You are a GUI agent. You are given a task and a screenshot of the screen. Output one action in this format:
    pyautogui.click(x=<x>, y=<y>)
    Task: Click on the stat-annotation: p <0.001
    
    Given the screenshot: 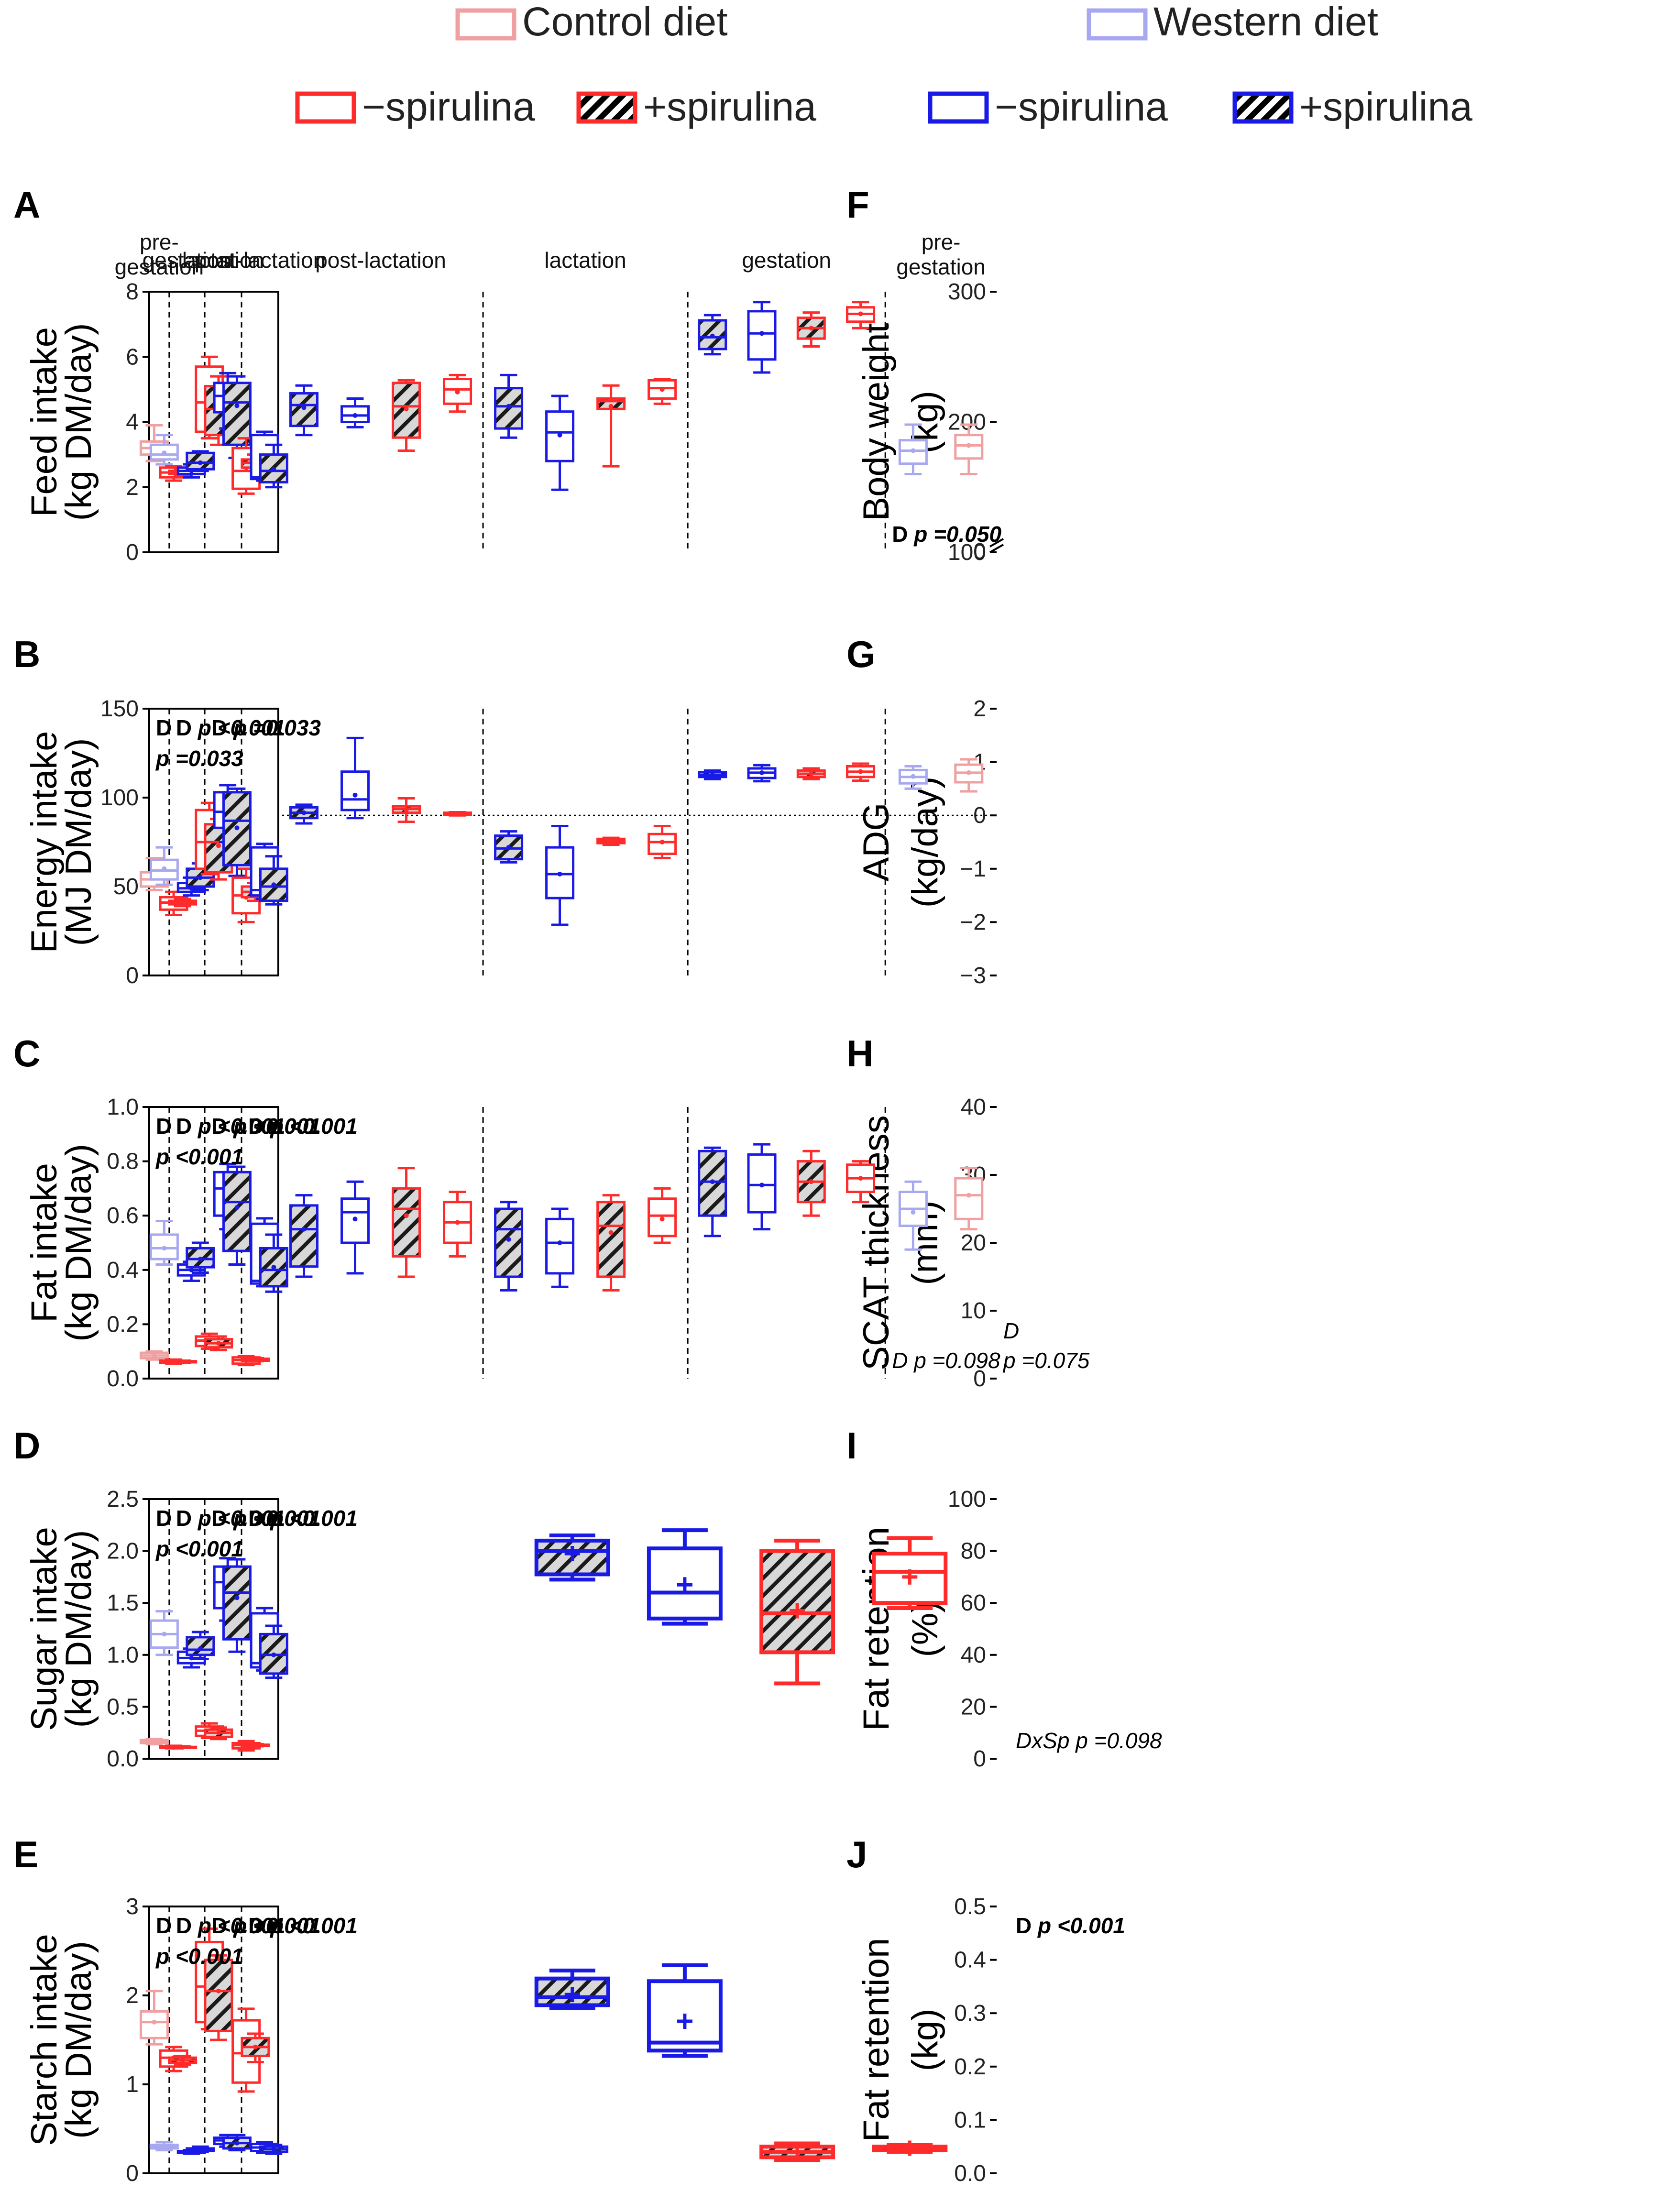 What is the action you would take?
    pyautogui.click(x=199, y=1156)
    